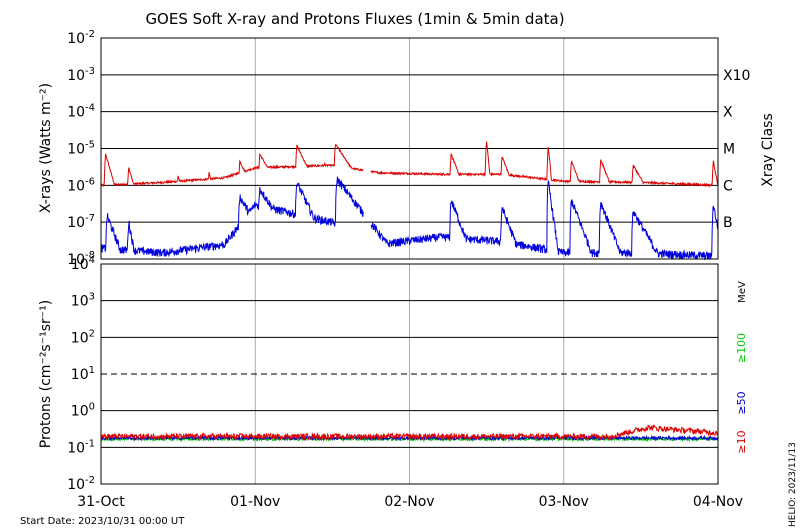  I want to click on proton-series-group, so click(409, 433).